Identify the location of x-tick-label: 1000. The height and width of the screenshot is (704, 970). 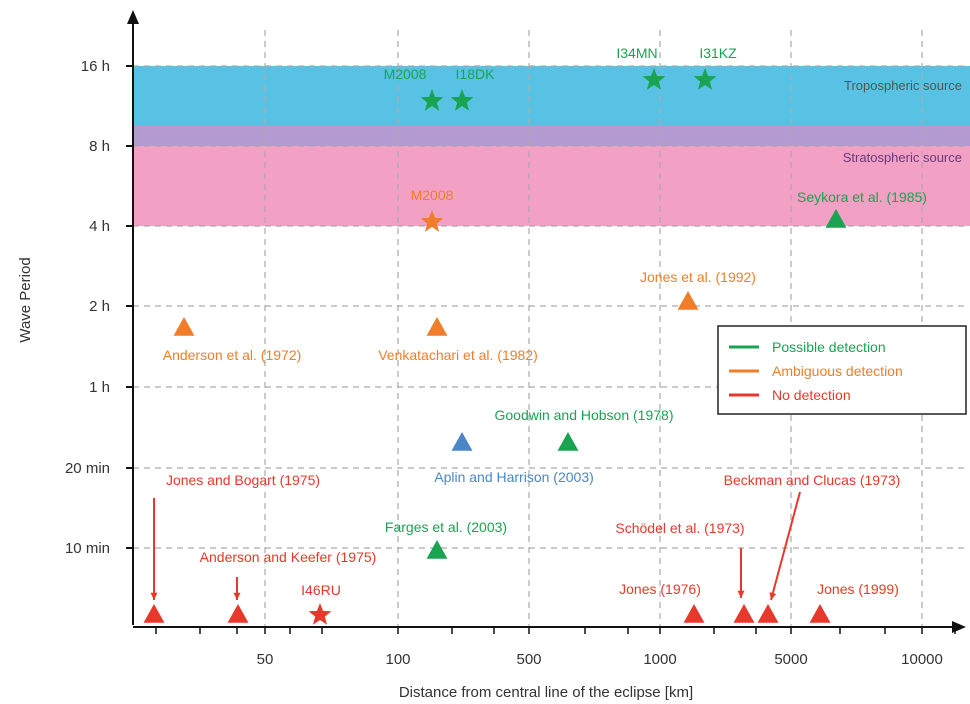
(659, 659).